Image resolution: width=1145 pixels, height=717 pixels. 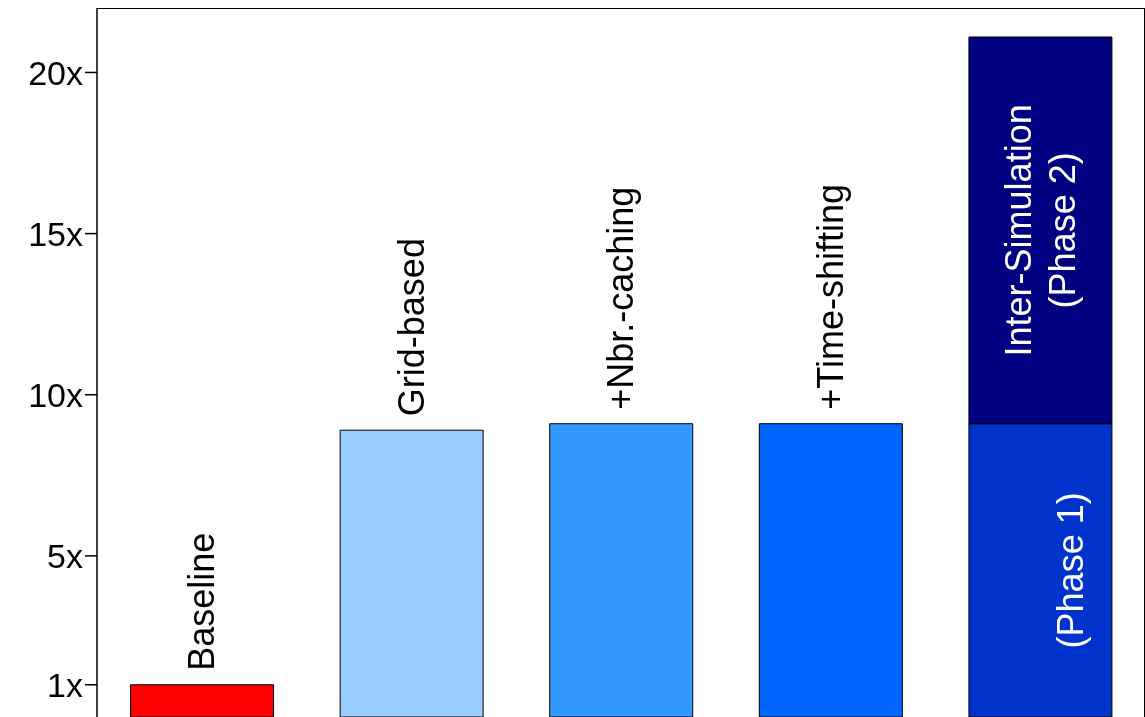 I want to click on x-tick-label: Baseline, so click(x=202, y=601).